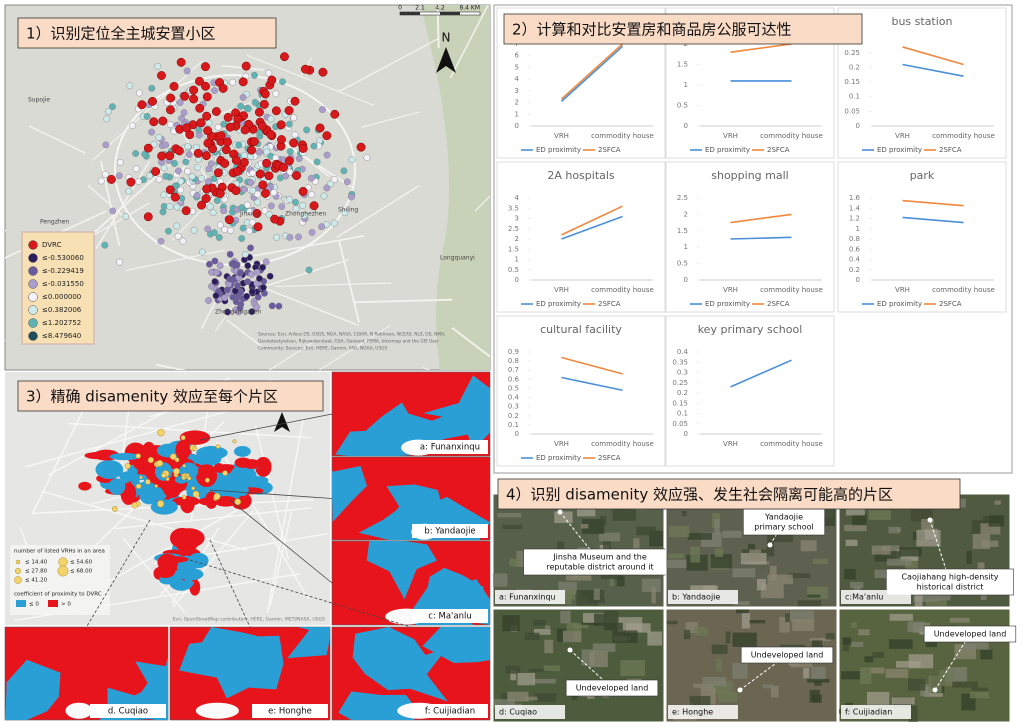 Image resolution: width=1023 pixels, height=727 pixels. I want to click on y-tick-label: 0, so click(686, 126).